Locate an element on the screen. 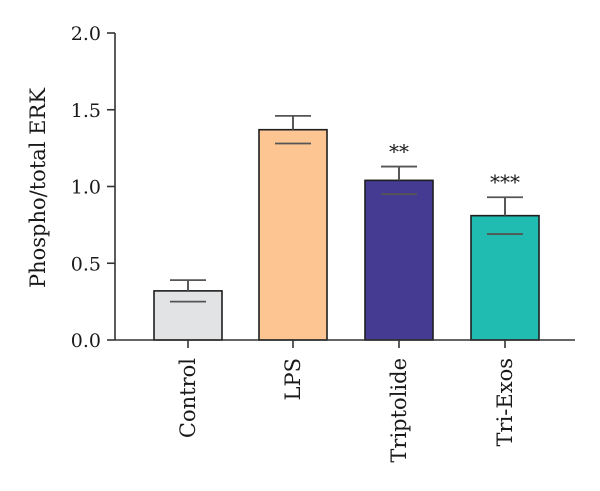 Image resolution: width=600 pixels, height=491 pixels. significance-label: ** is located at coordinates (399, 152).